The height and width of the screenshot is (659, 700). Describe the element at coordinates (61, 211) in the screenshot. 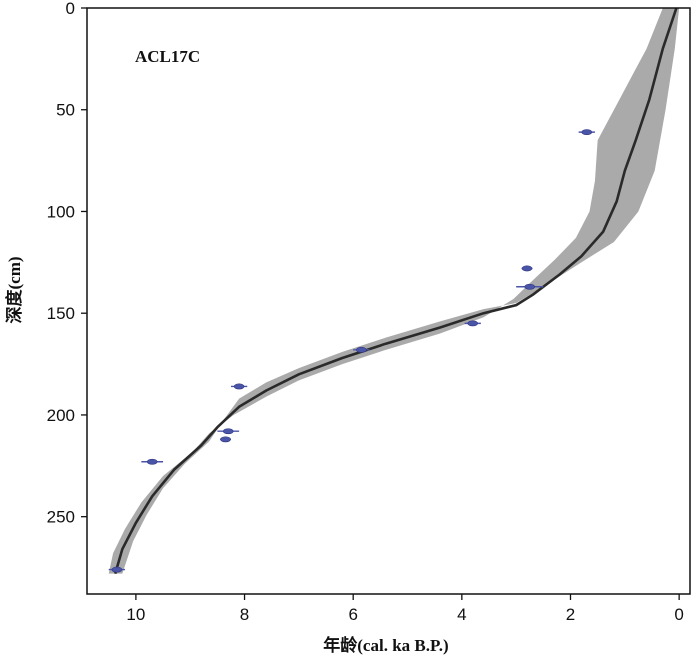

I see `y-tick-label: 100` at that location.